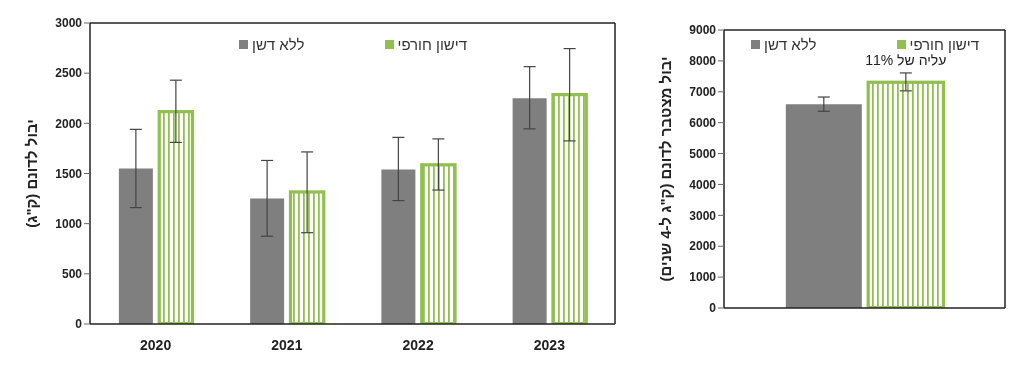 Image resolution: width=1024 pixels, height=372 pixels. Describe the element at coordinates (69, 173) in the screenshot. I see `y-tick-label: 1500` at that location.